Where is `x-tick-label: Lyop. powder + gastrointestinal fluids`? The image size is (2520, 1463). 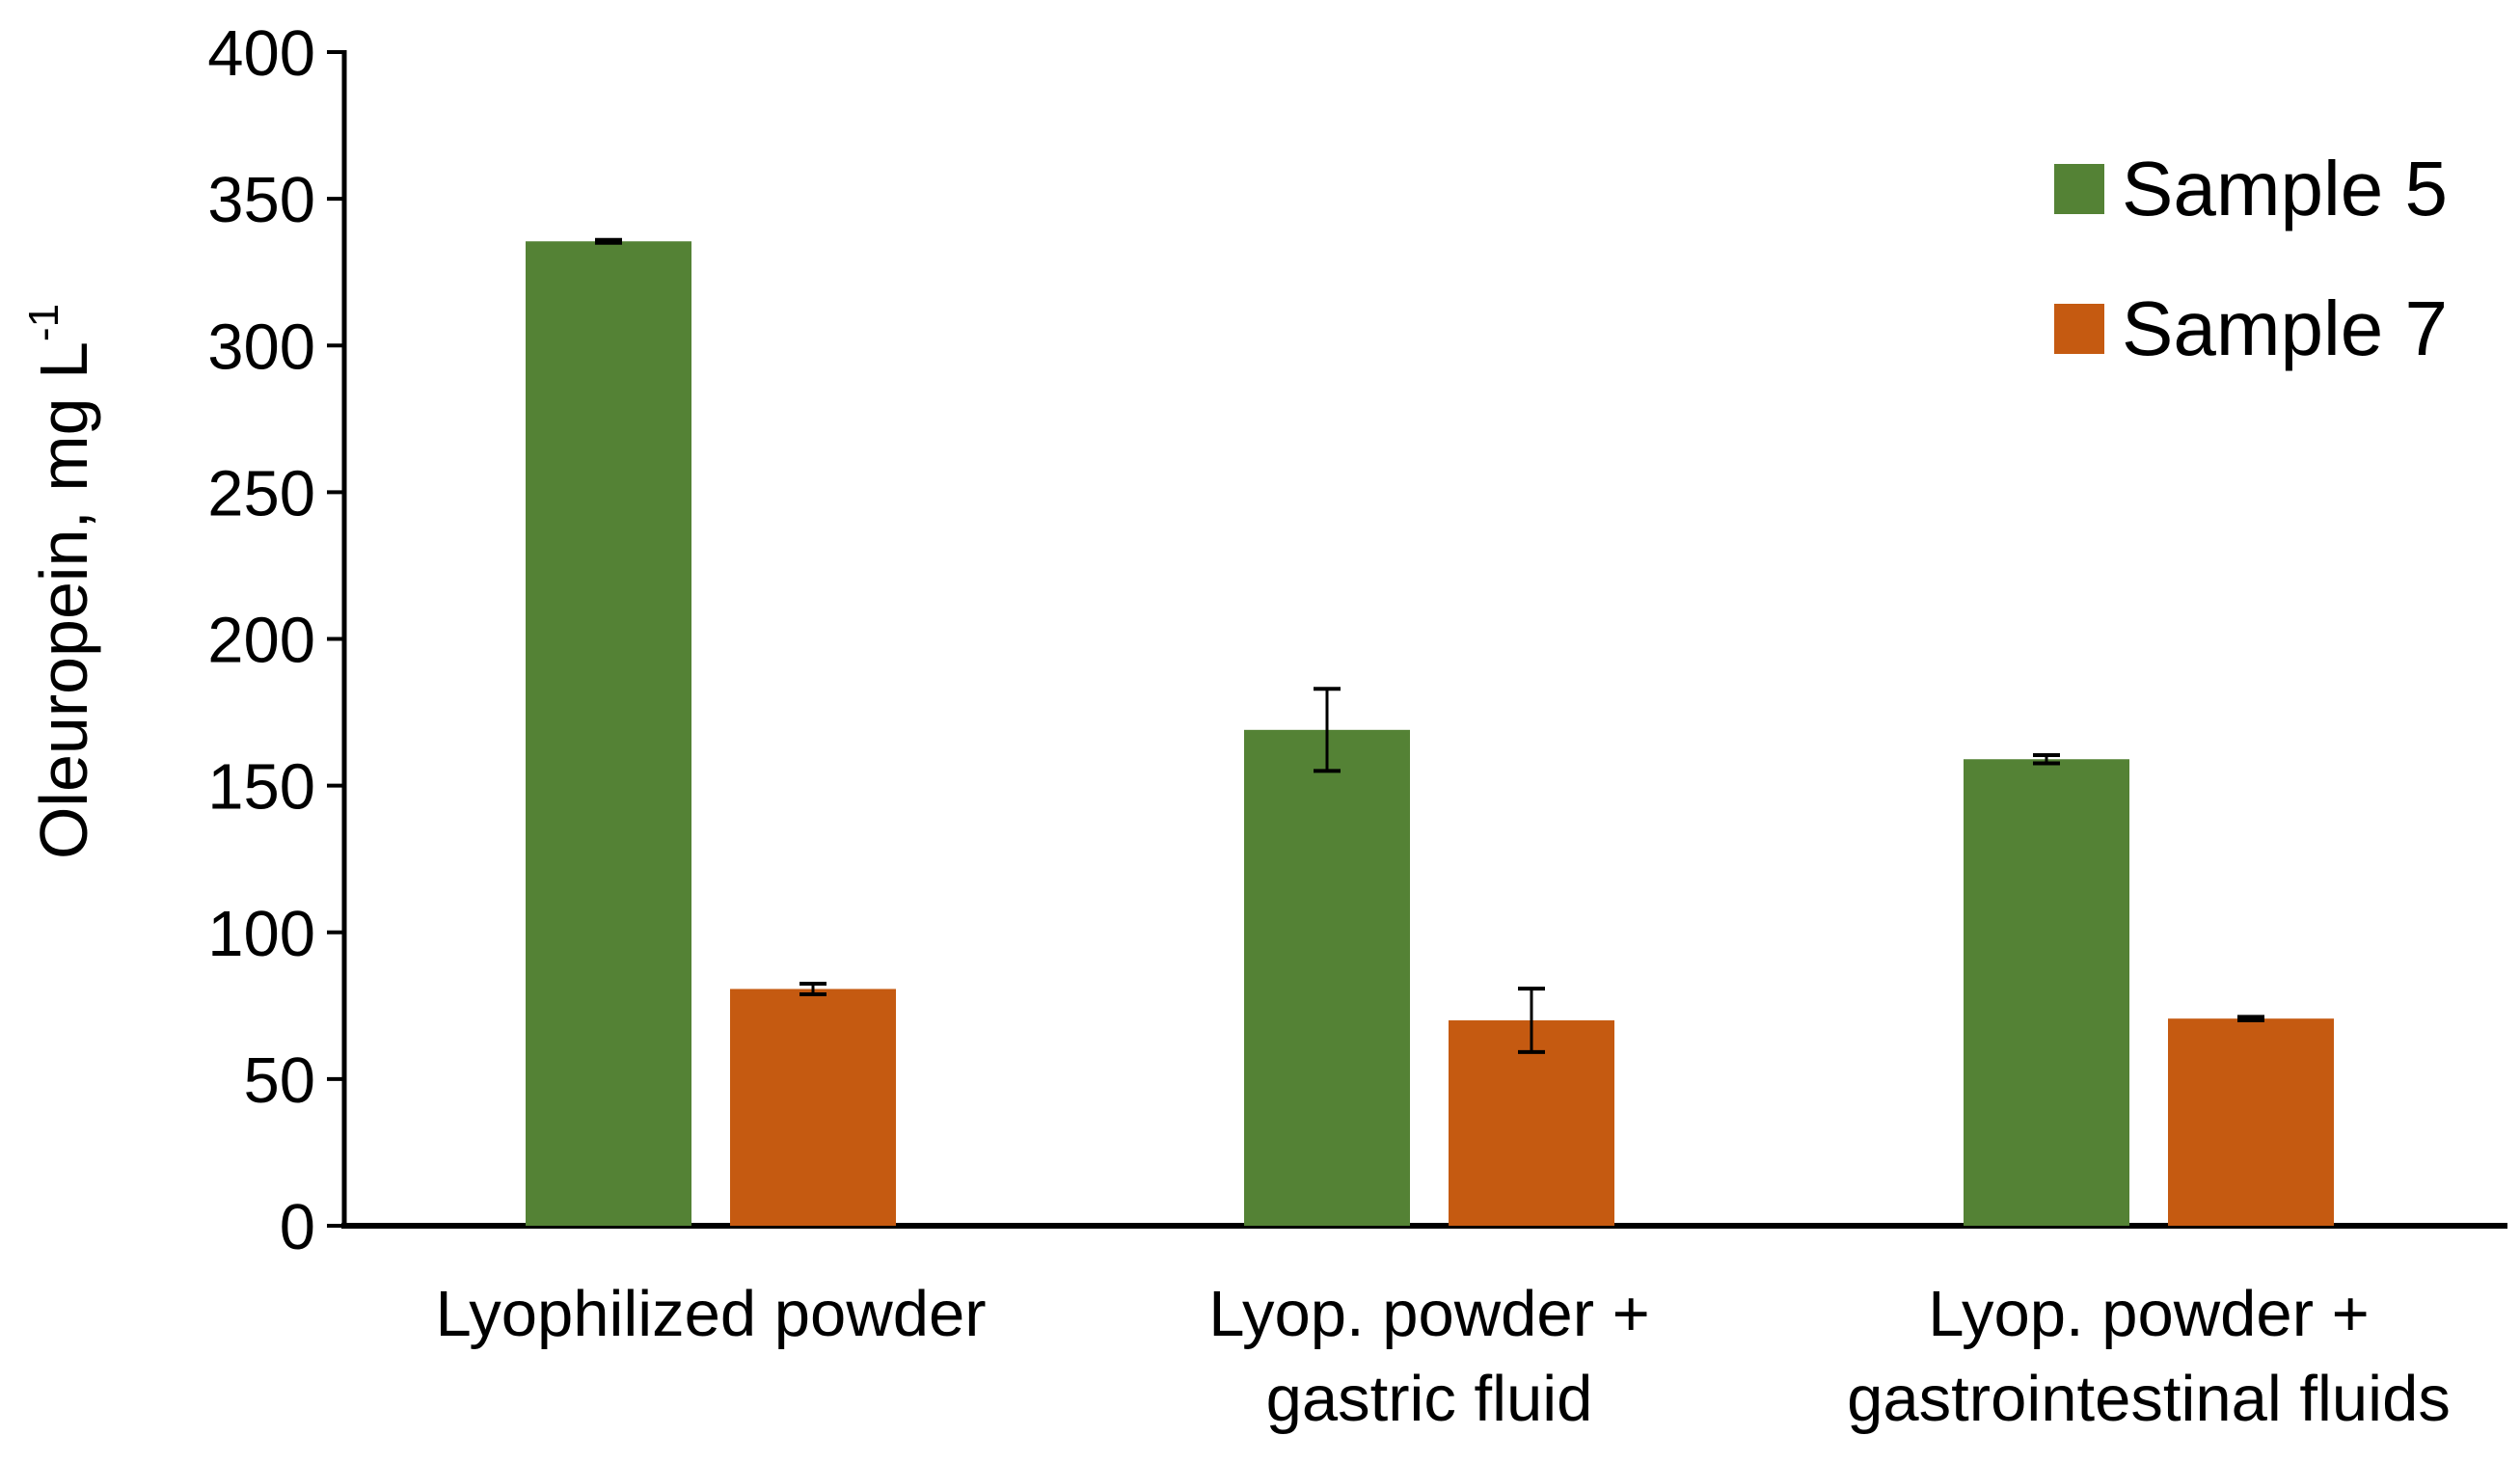
x-tick-label: Lyop. powder + gastrointestinal fluids is located at coordinates (2149, 1356).